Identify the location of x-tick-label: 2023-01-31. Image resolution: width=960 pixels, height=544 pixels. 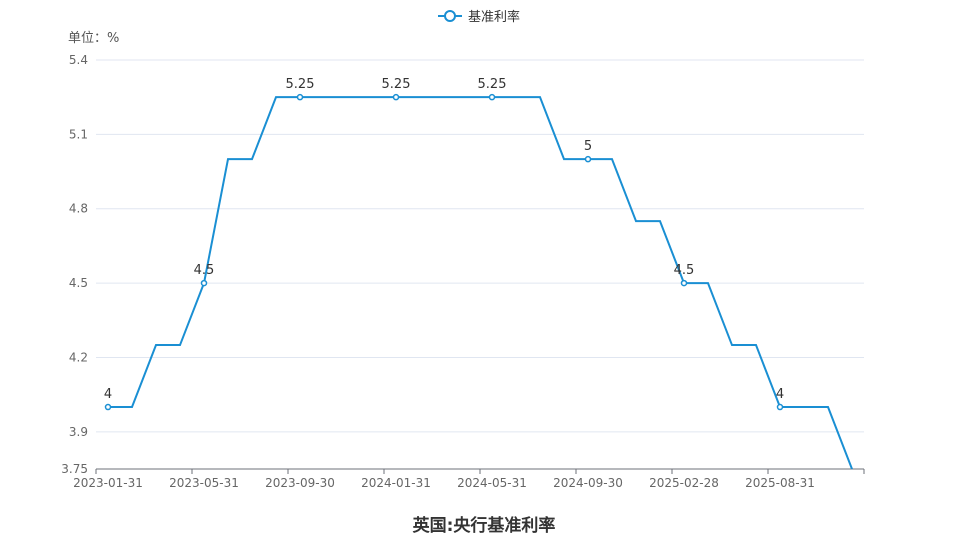
(108, 483).